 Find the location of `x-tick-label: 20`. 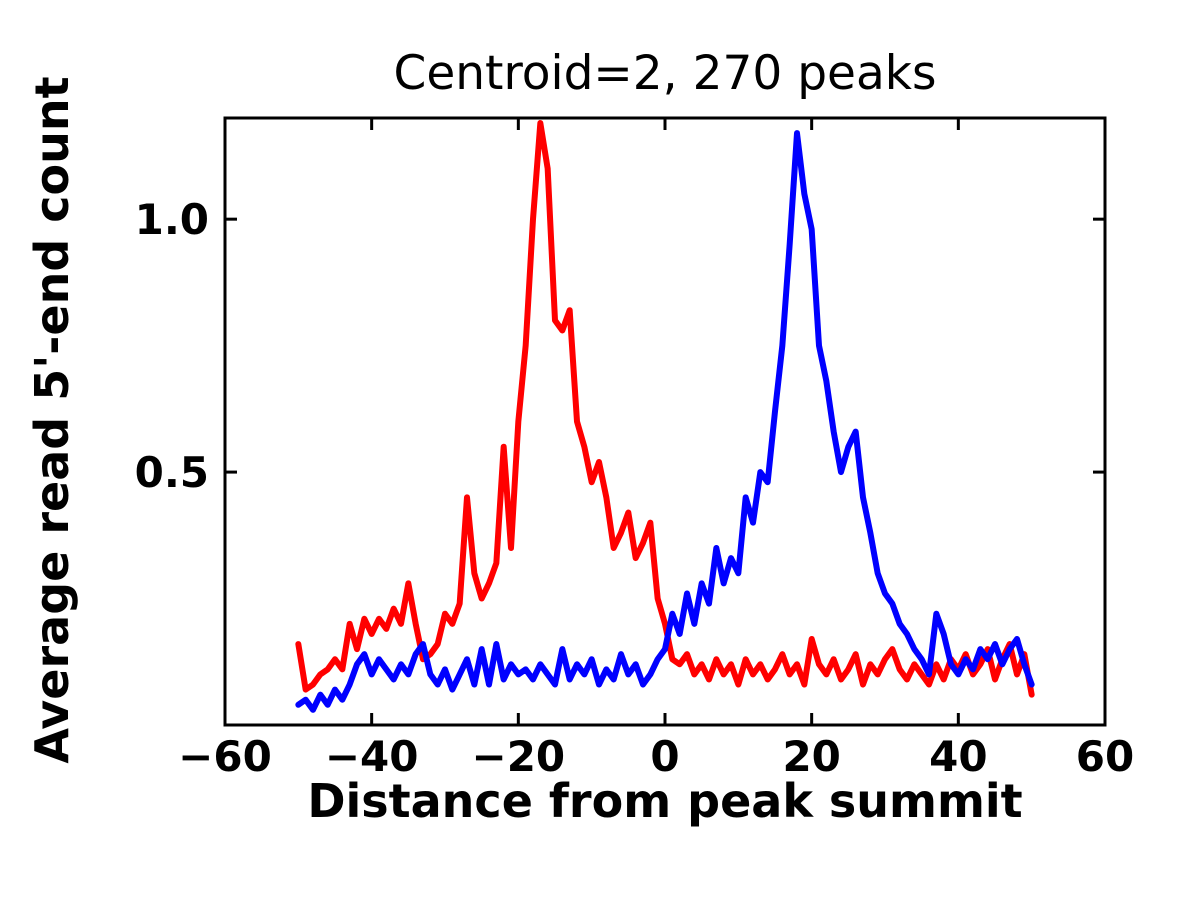

x-tick-label: 20 is located at coordinates (811, 756).